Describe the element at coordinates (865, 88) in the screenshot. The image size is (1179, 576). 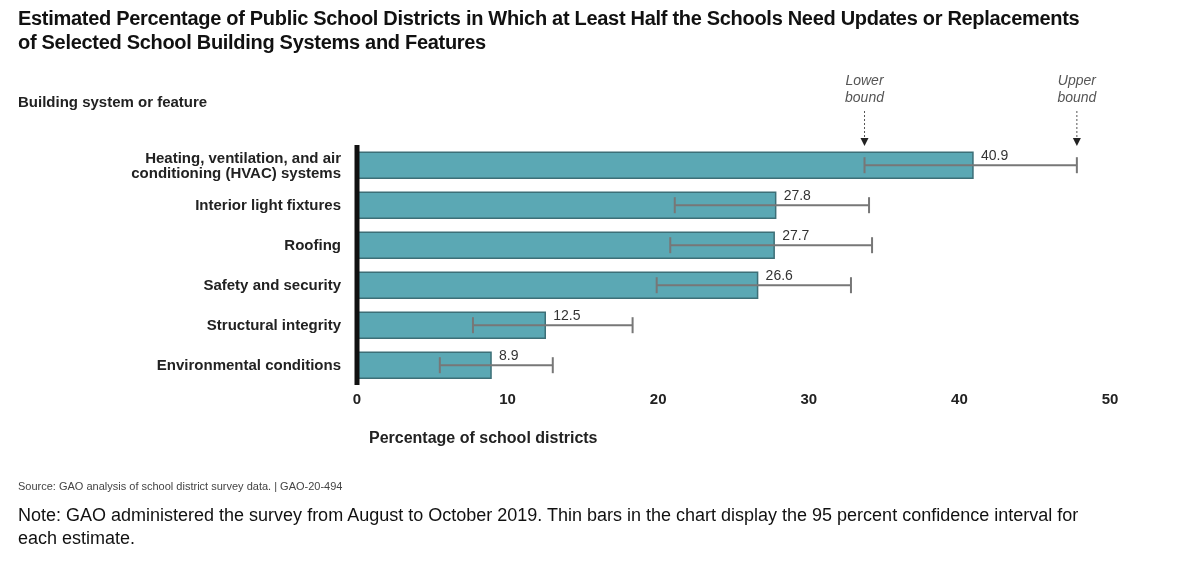
I see `text: Lower bound` at that location.